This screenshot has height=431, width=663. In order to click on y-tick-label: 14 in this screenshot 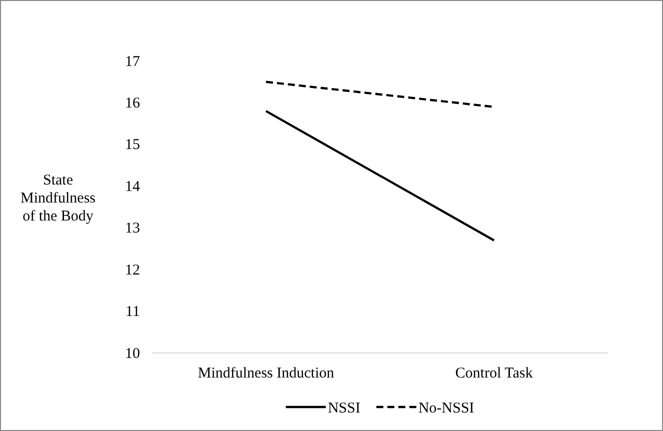, I will do `click(132, 186)`.